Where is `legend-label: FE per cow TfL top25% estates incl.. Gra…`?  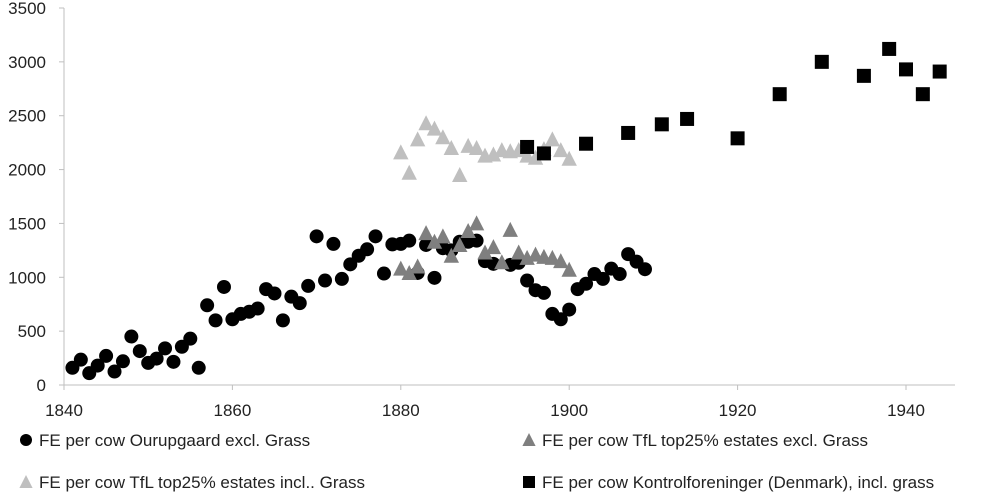
legend-label: FE per cow TfL top25% estates incl.. Gra… is located at coordinates (202, 482).